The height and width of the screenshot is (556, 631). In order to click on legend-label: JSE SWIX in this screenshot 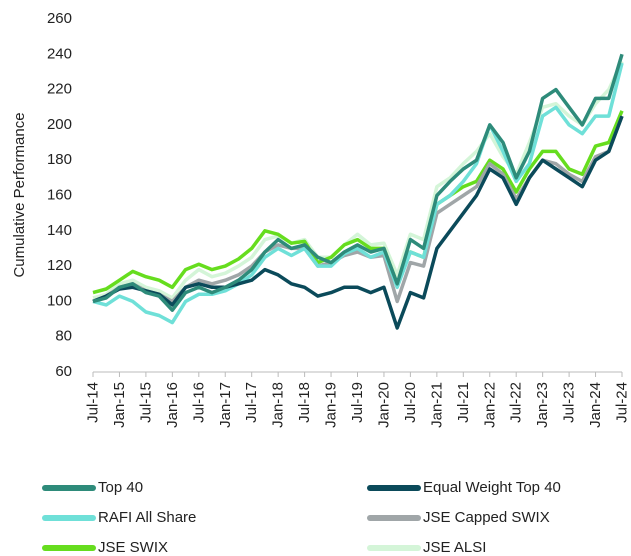, I will do `click(133, 547)`.